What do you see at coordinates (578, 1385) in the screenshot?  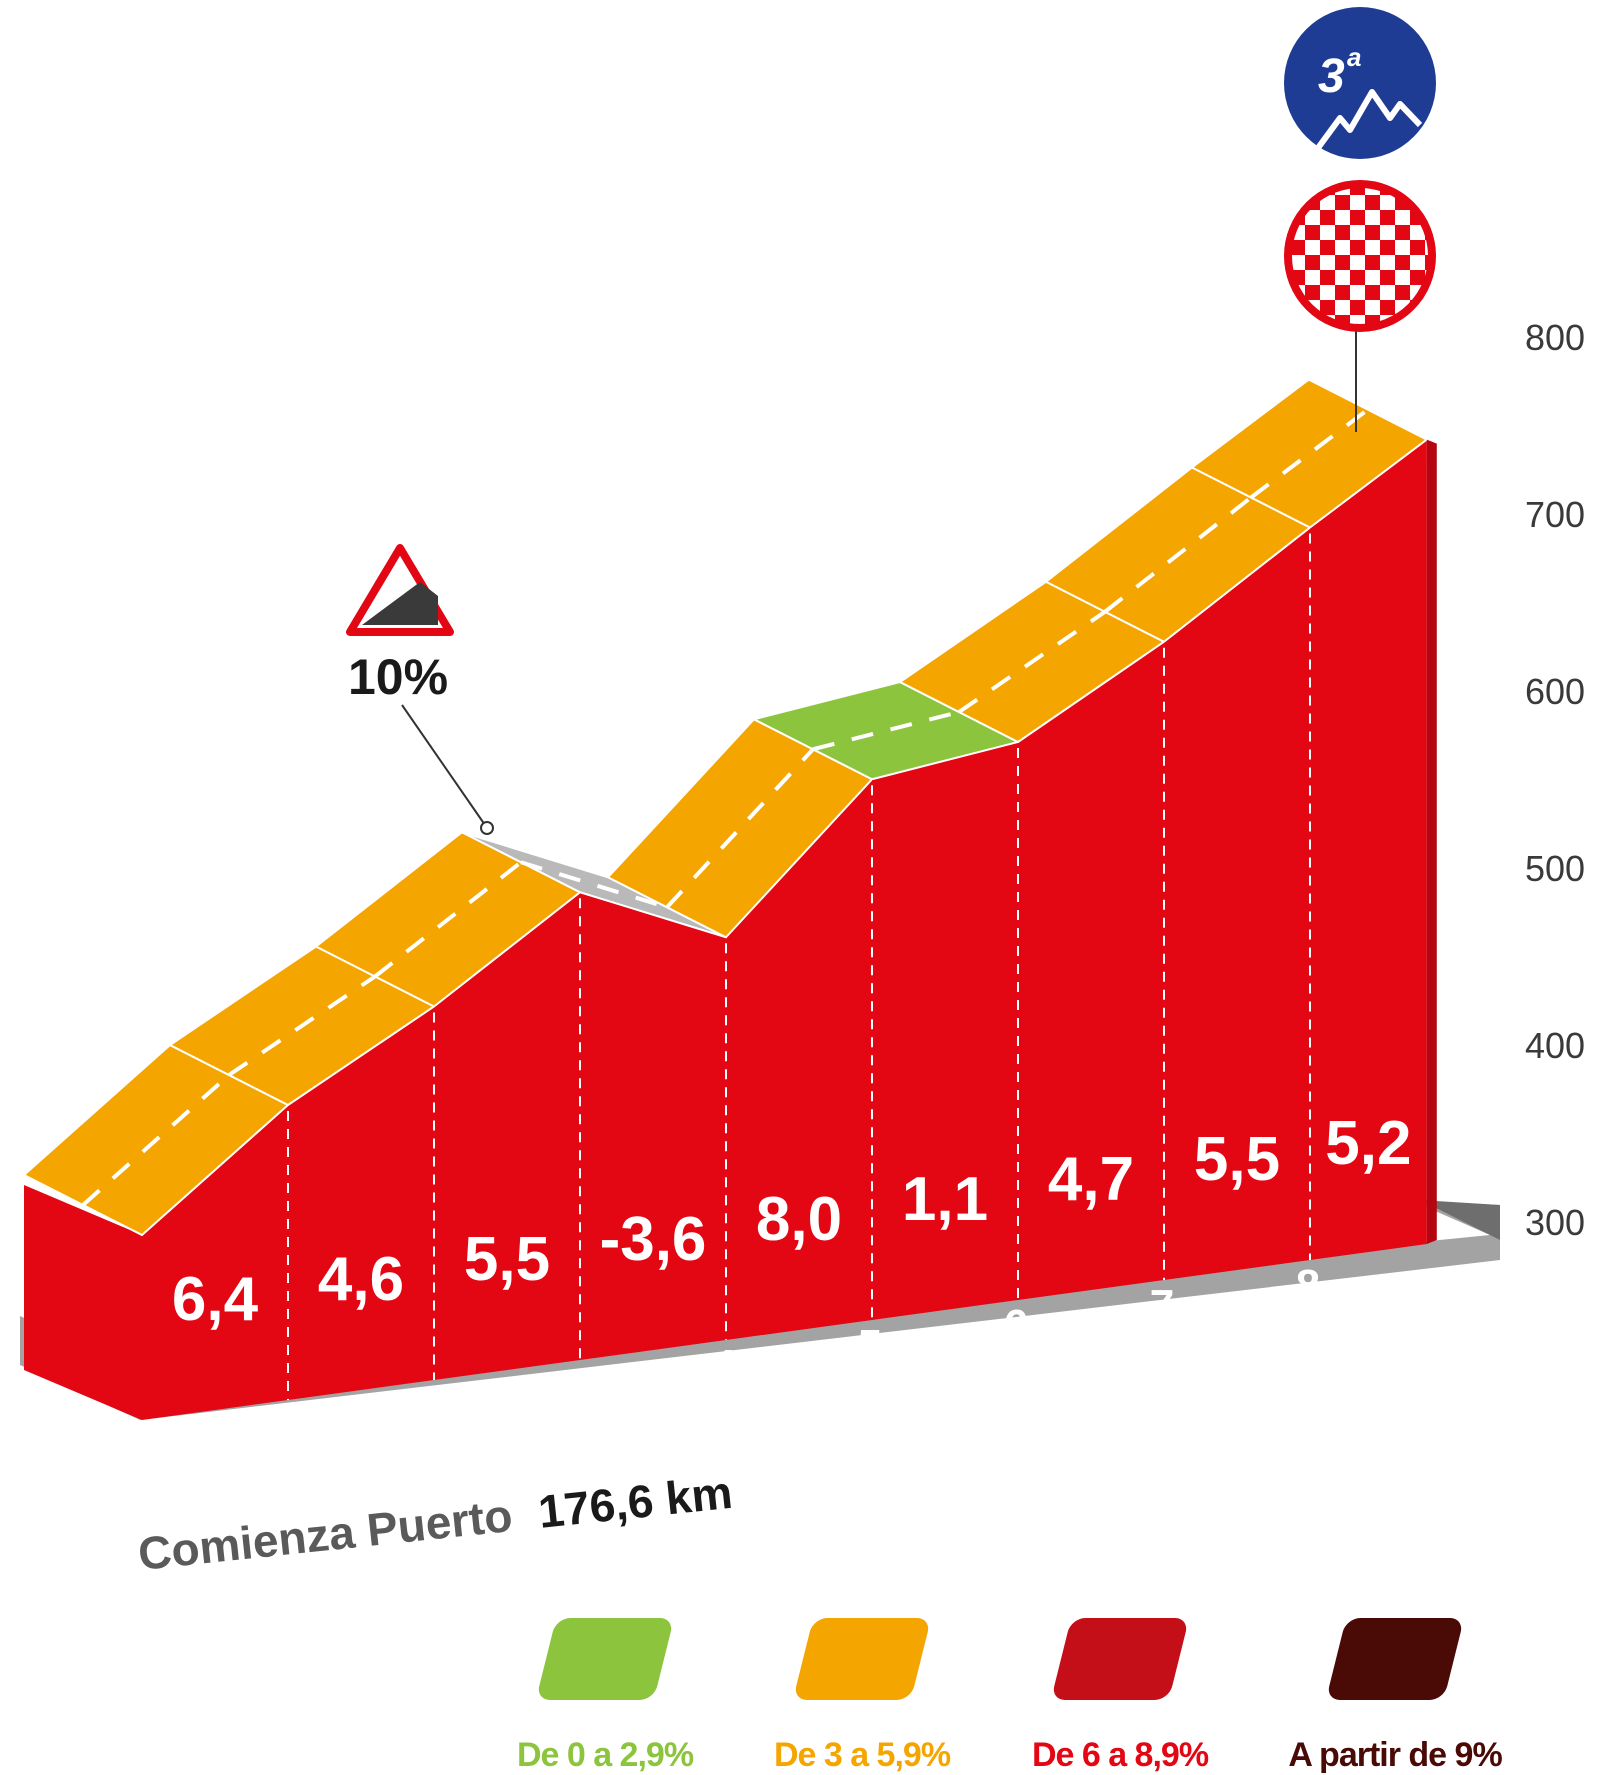 I see `x-tick-3: 3` at bounding box center [578, 1385].